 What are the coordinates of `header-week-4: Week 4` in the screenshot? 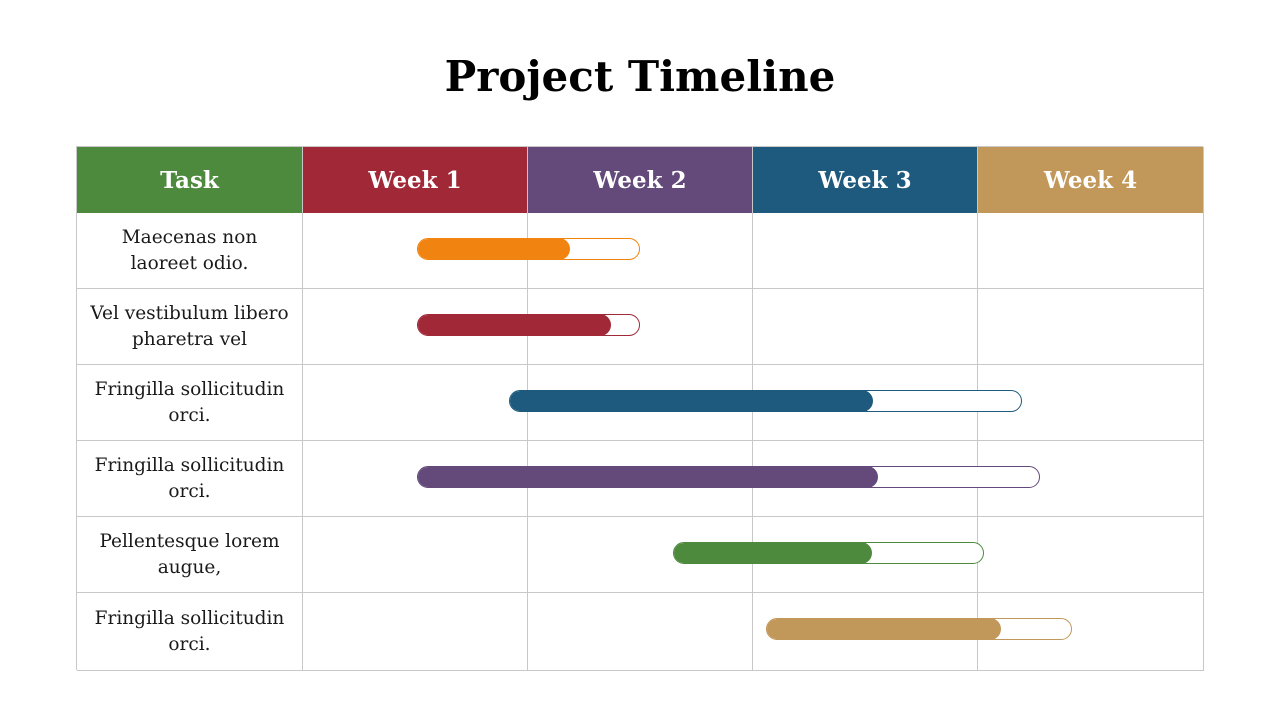 It's located at (1091, 180).